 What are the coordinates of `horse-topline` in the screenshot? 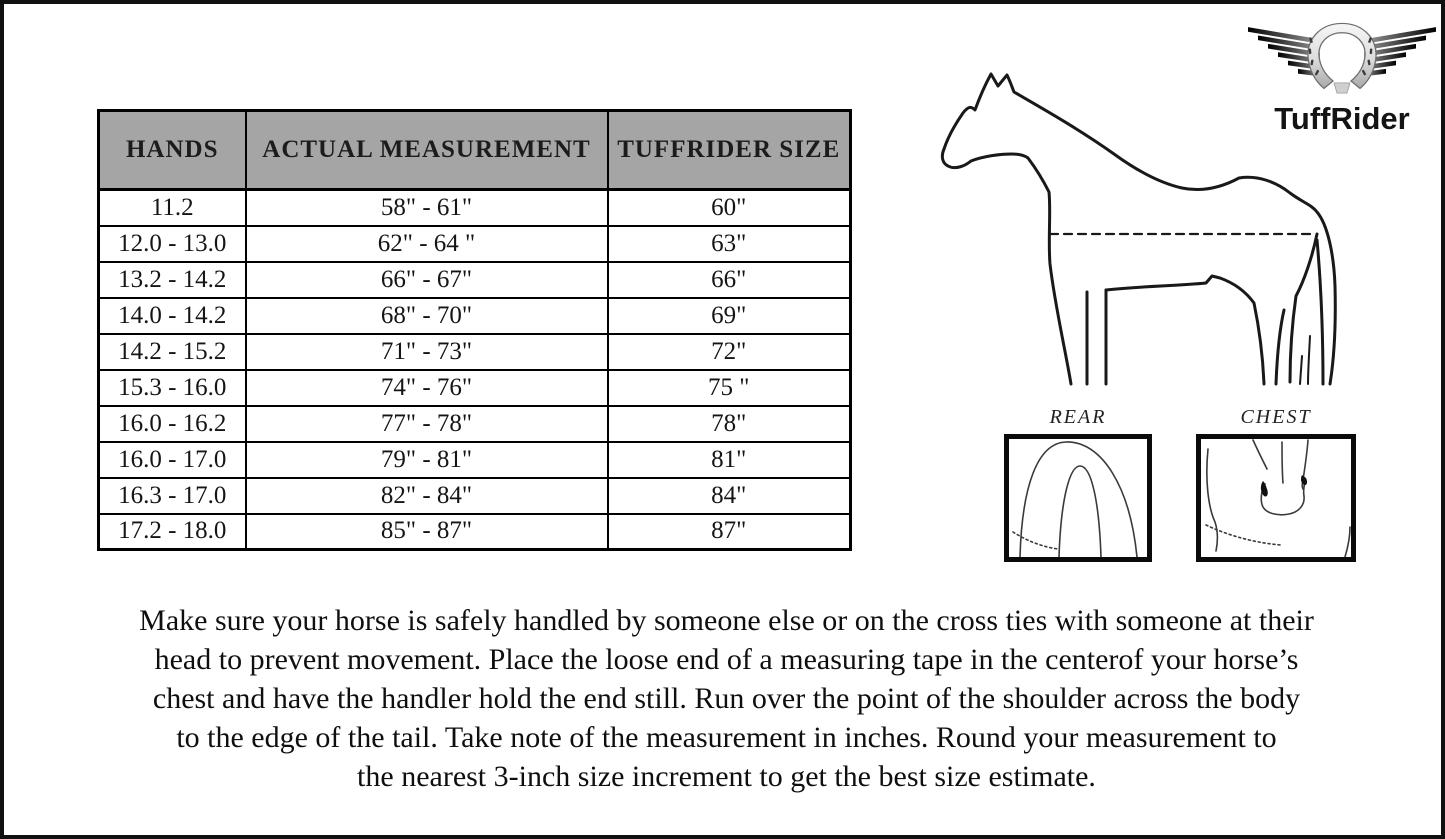 It's located at (1139, 229).